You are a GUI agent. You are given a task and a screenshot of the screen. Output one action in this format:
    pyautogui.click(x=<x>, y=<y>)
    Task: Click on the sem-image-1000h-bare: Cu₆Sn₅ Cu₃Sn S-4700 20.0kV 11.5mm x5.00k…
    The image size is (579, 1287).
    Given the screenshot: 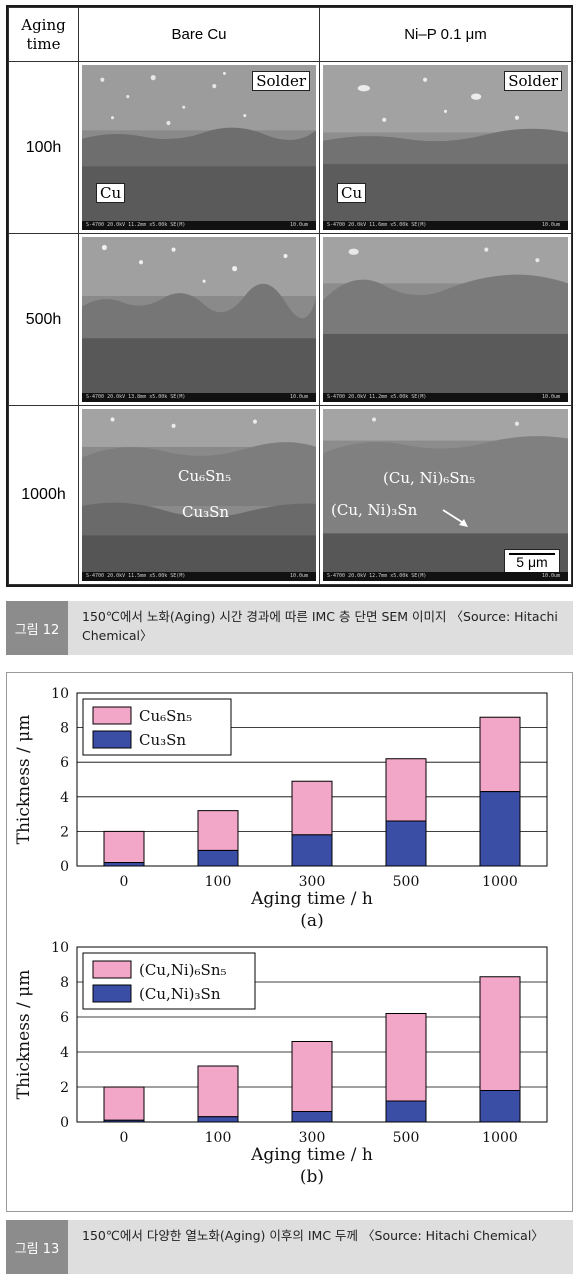 What is the action you would take?
    pyautogui.click(x=199, y=495)
    